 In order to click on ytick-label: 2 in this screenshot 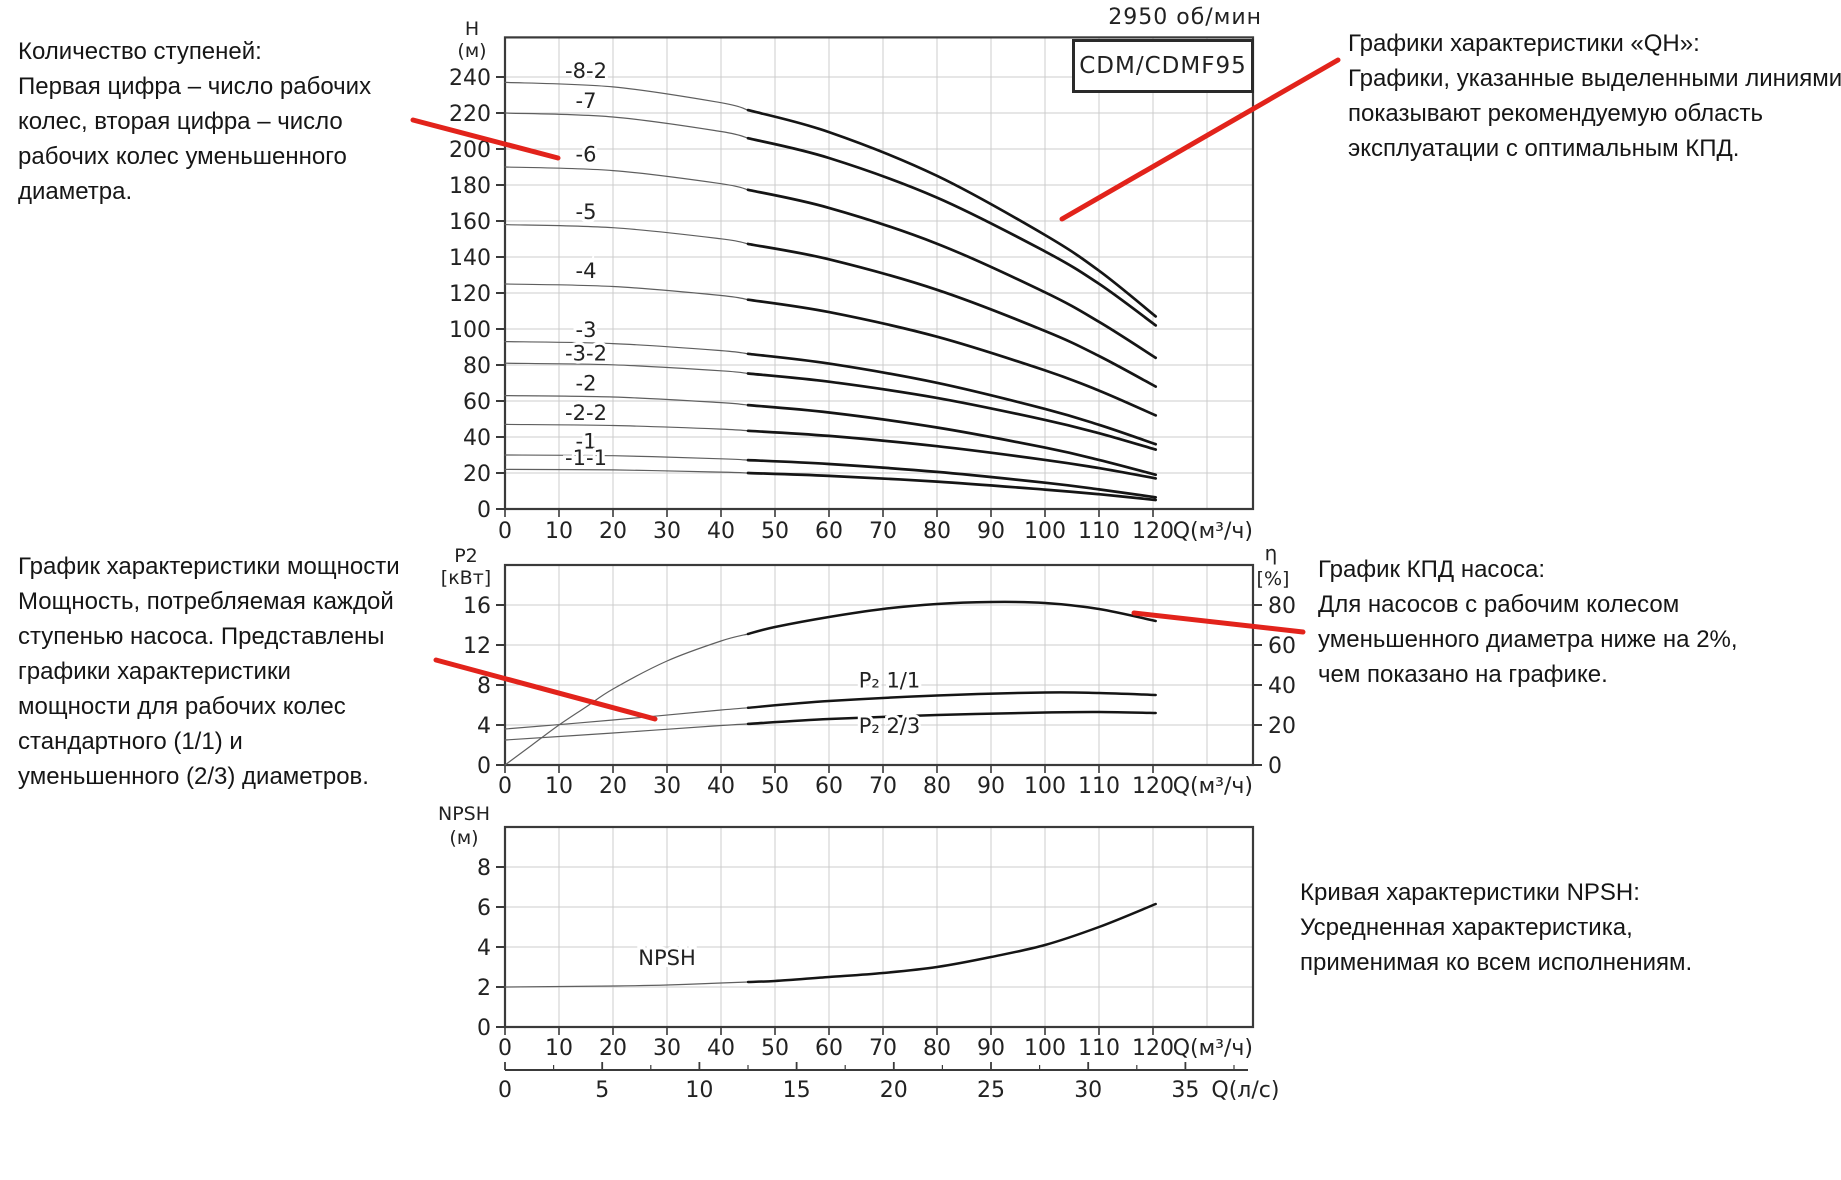, I will do `click(484, 988)`.